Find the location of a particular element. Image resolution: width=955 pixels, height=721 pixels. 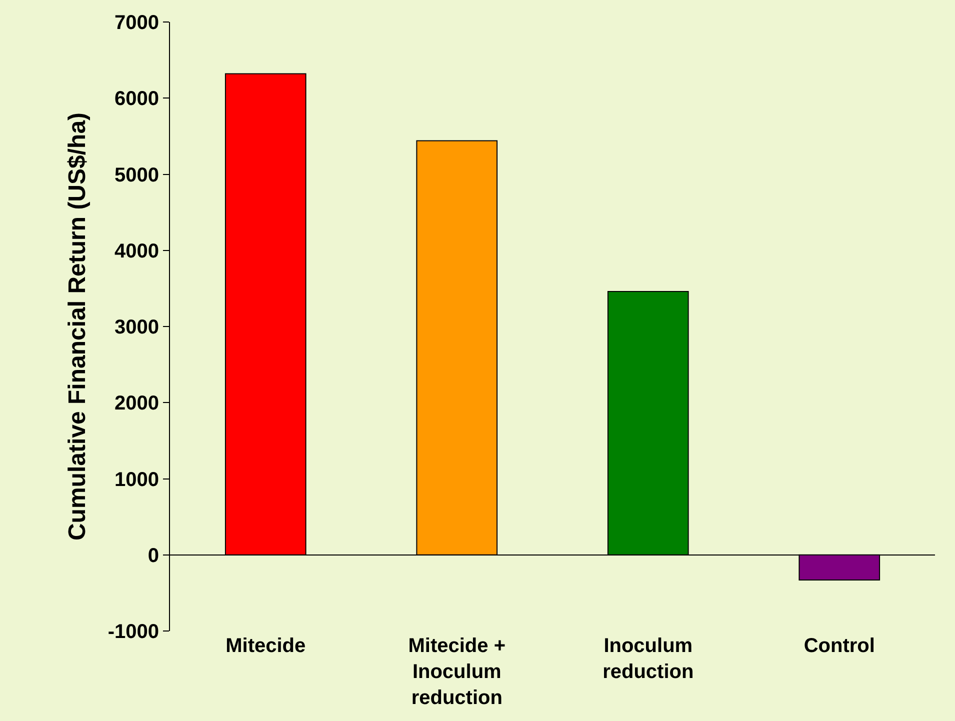

y-axis-title: Cumulative Financial Return (US$/ha) is located at coordinates (77, 326).